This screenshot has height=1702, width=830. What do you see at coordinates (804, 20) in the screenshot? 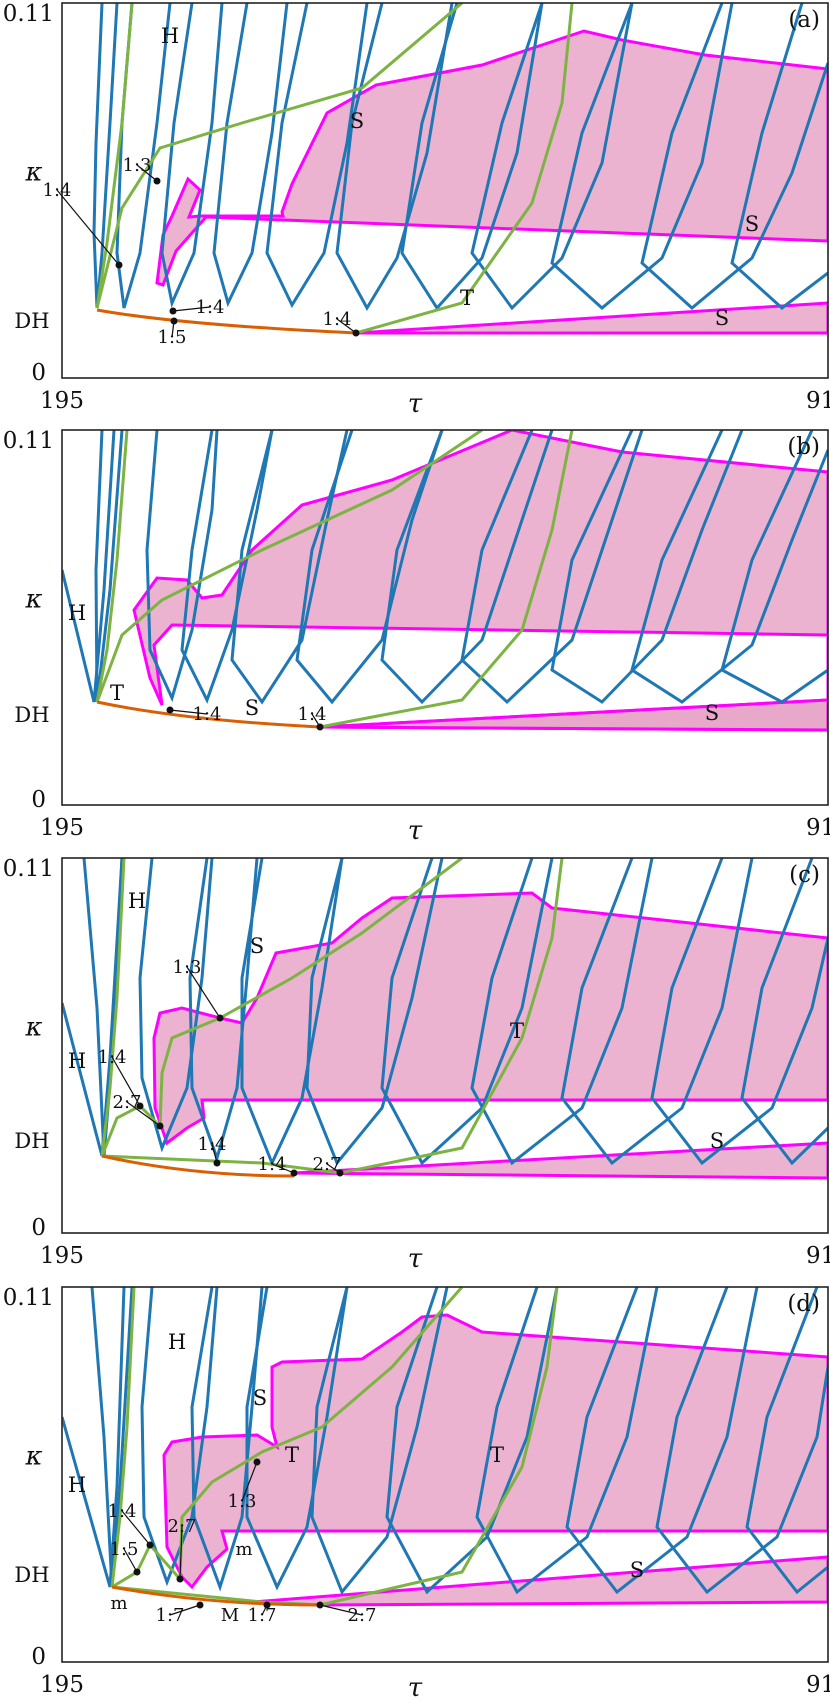
I see `panel-letter: (a)` at bounding box center [804, 20].